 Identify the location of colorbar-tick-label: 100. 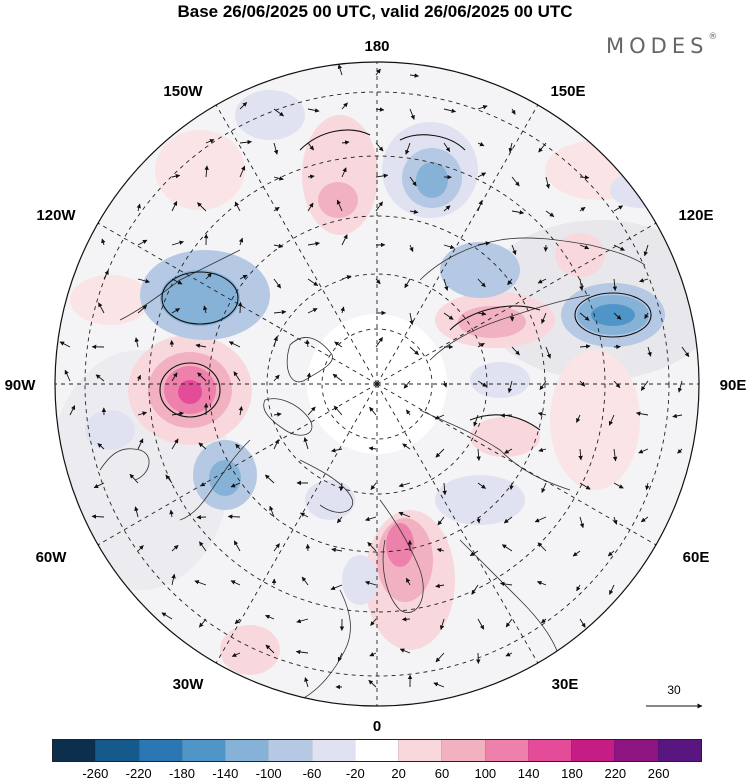
(485, 773).